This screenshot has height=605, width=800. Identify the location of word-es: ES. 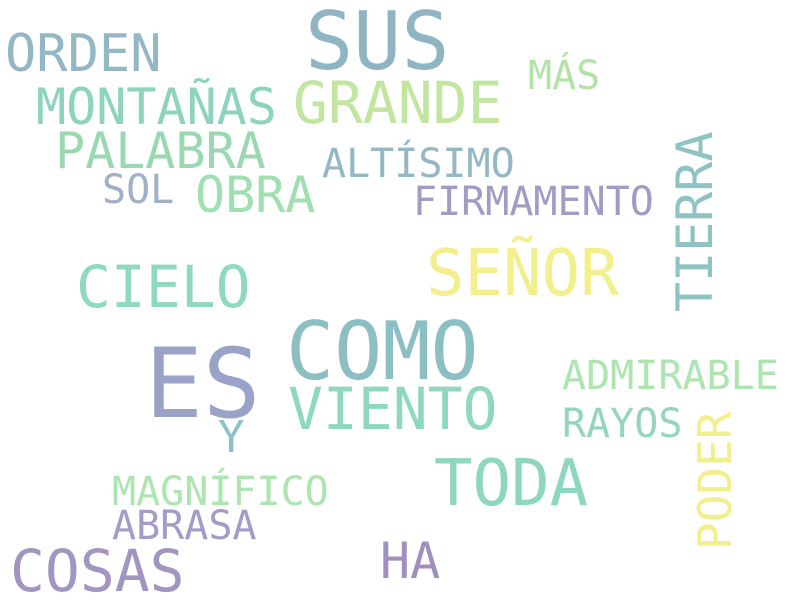
(203, 384).